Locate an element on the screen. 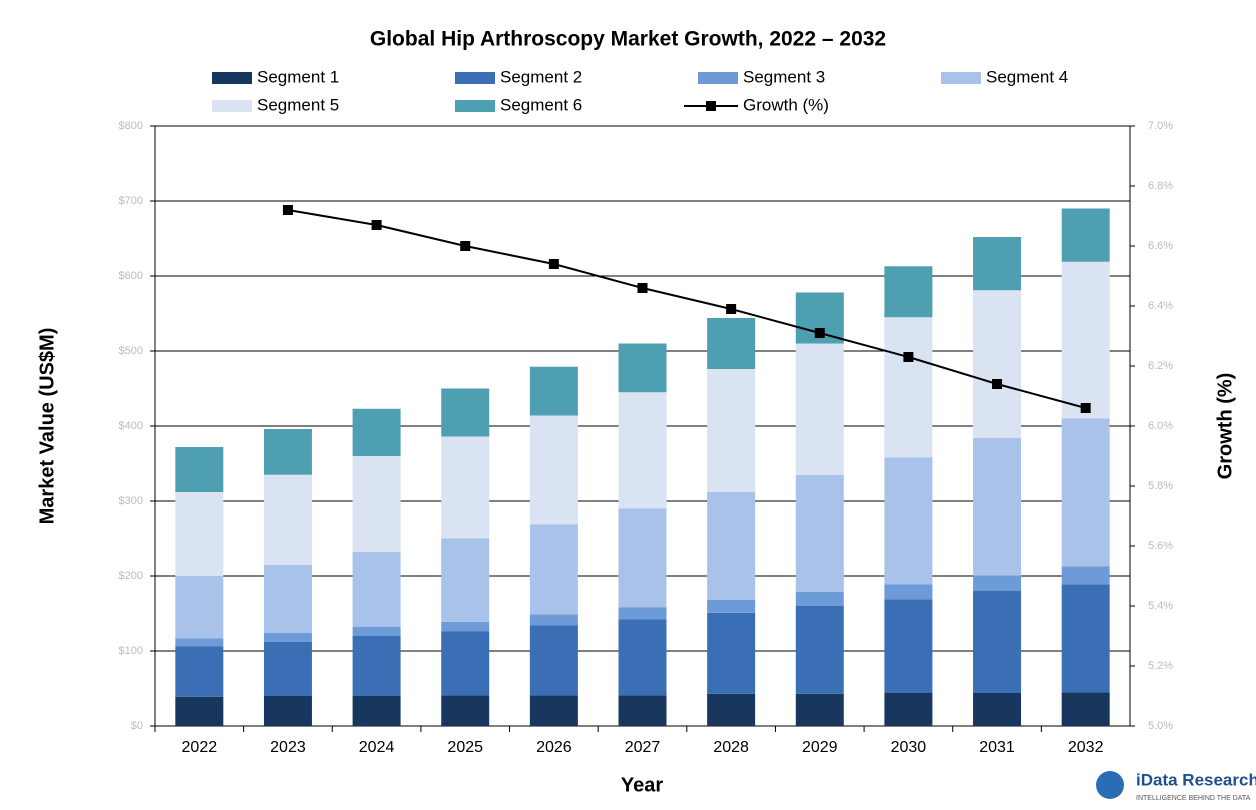 The height and width of the screenshot is (810, 1256). x-tick-label: 2028 is located at coordinates (731, 747).